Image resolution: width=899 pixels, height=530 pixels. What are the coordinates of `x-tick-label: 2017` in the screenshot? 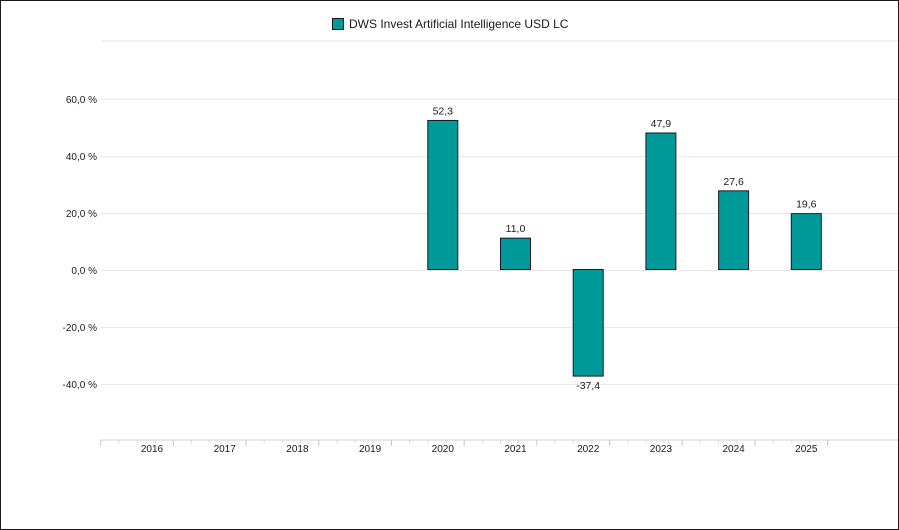 It's located at (225, 449).